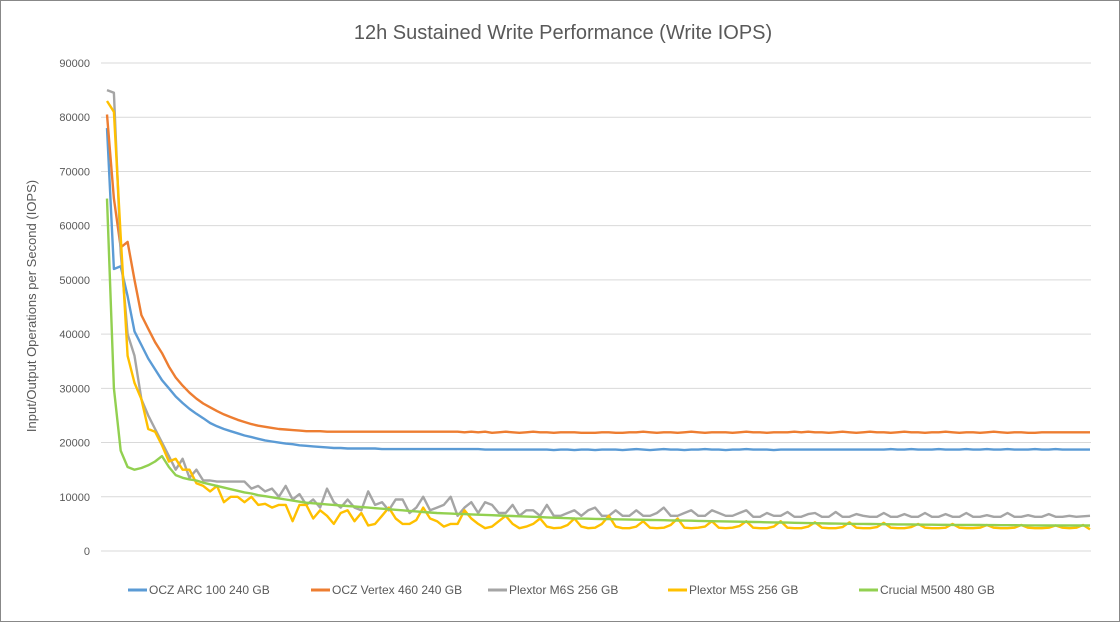  Describe the element at coordinates (937, 590) in the screenshot. I see `legend-label: Crucial M500 480 GB` at that location.